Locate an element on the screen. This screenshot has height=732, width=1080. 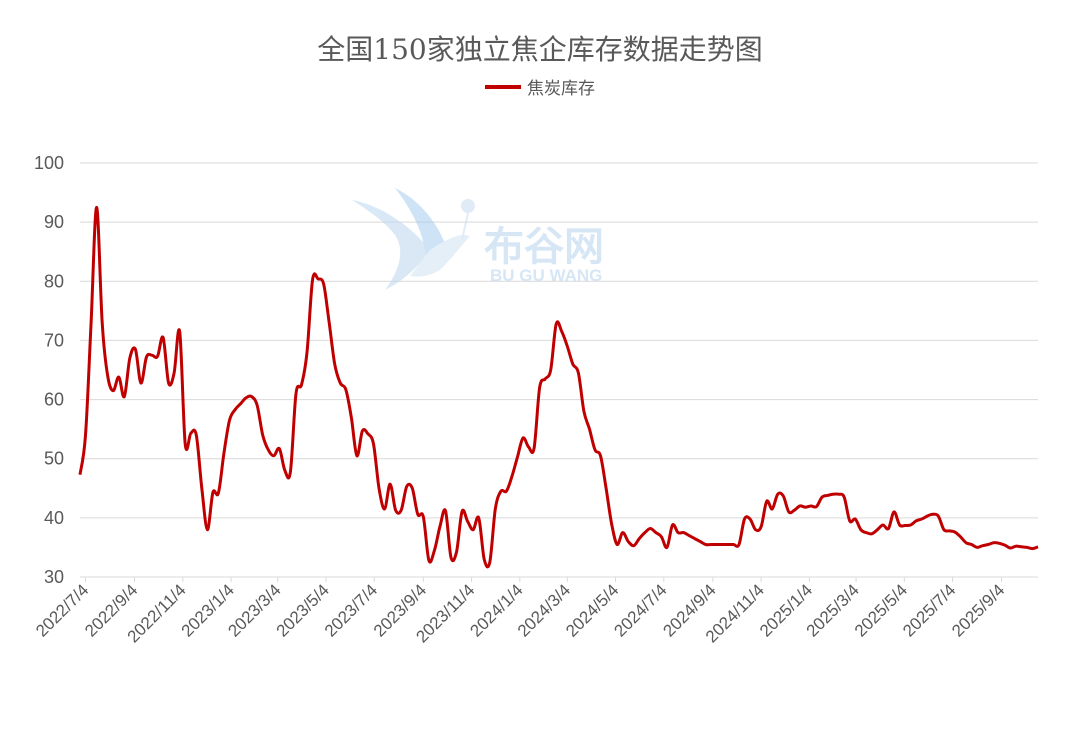
x-tick-label: 2023/5/4 is located at coordinates (303, 610).